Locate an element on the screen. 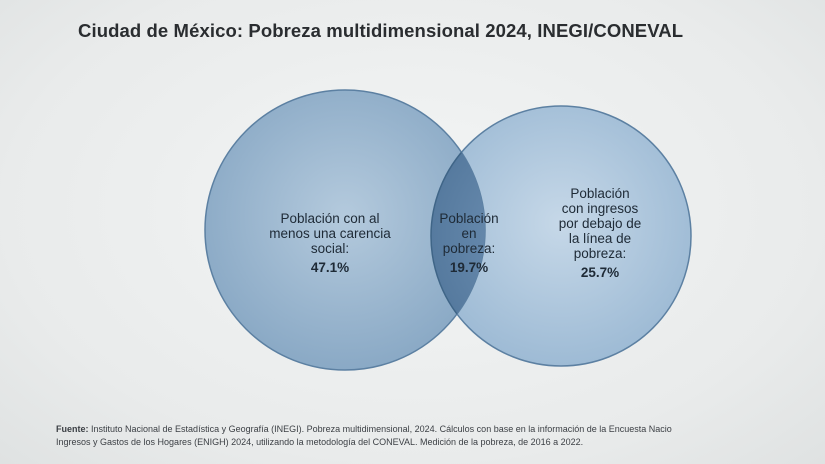 Image resolution: width=825 pixels, height=464 pixels. right-label-line: la línea de is located at coordinates (600, 238).